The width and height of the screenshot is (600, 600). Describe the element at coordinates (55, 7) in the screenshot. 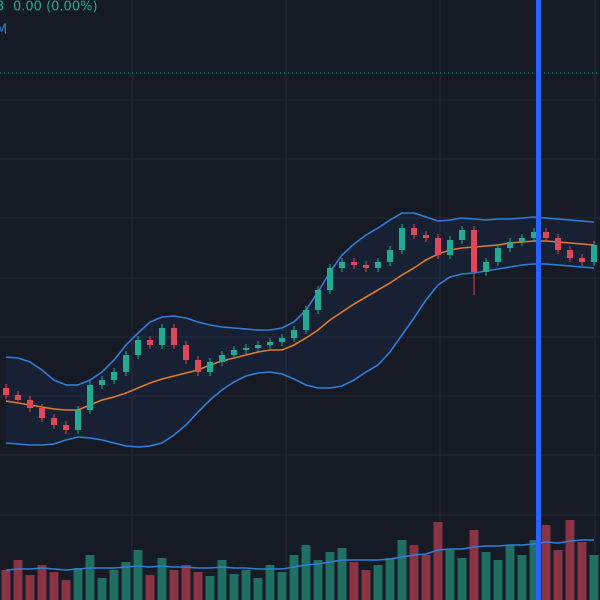

I see `legend-change: 0.00 (0.00%)` at that location.